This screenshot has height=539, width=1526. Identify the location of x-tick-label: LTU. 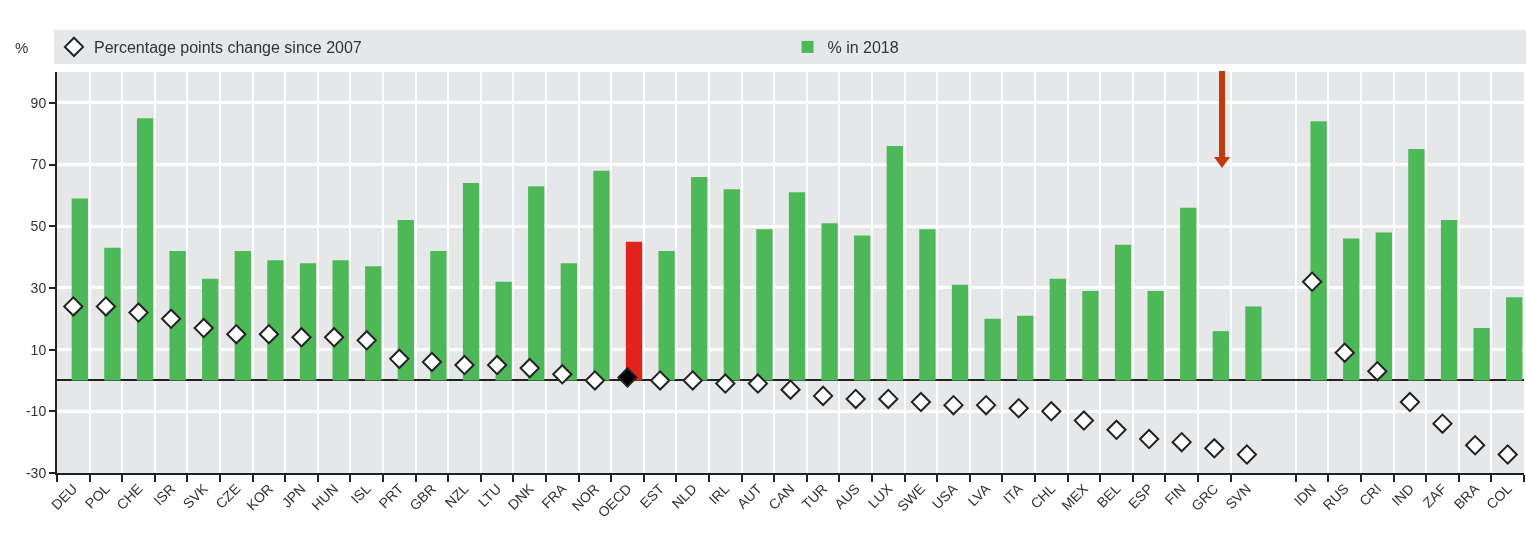
(489, 495).